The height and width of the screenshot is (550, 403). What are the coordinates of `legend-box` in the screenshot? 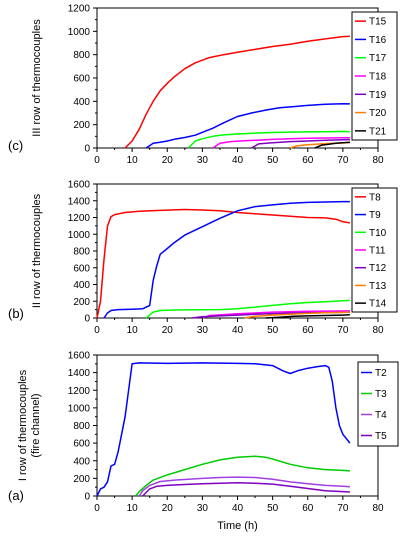 It's located at (378, 404).